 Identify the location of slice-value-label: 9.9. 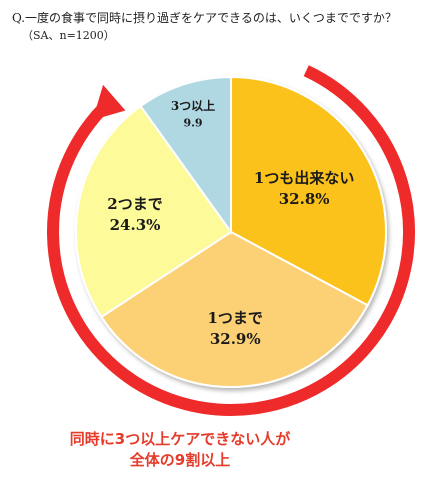
(192, 123).